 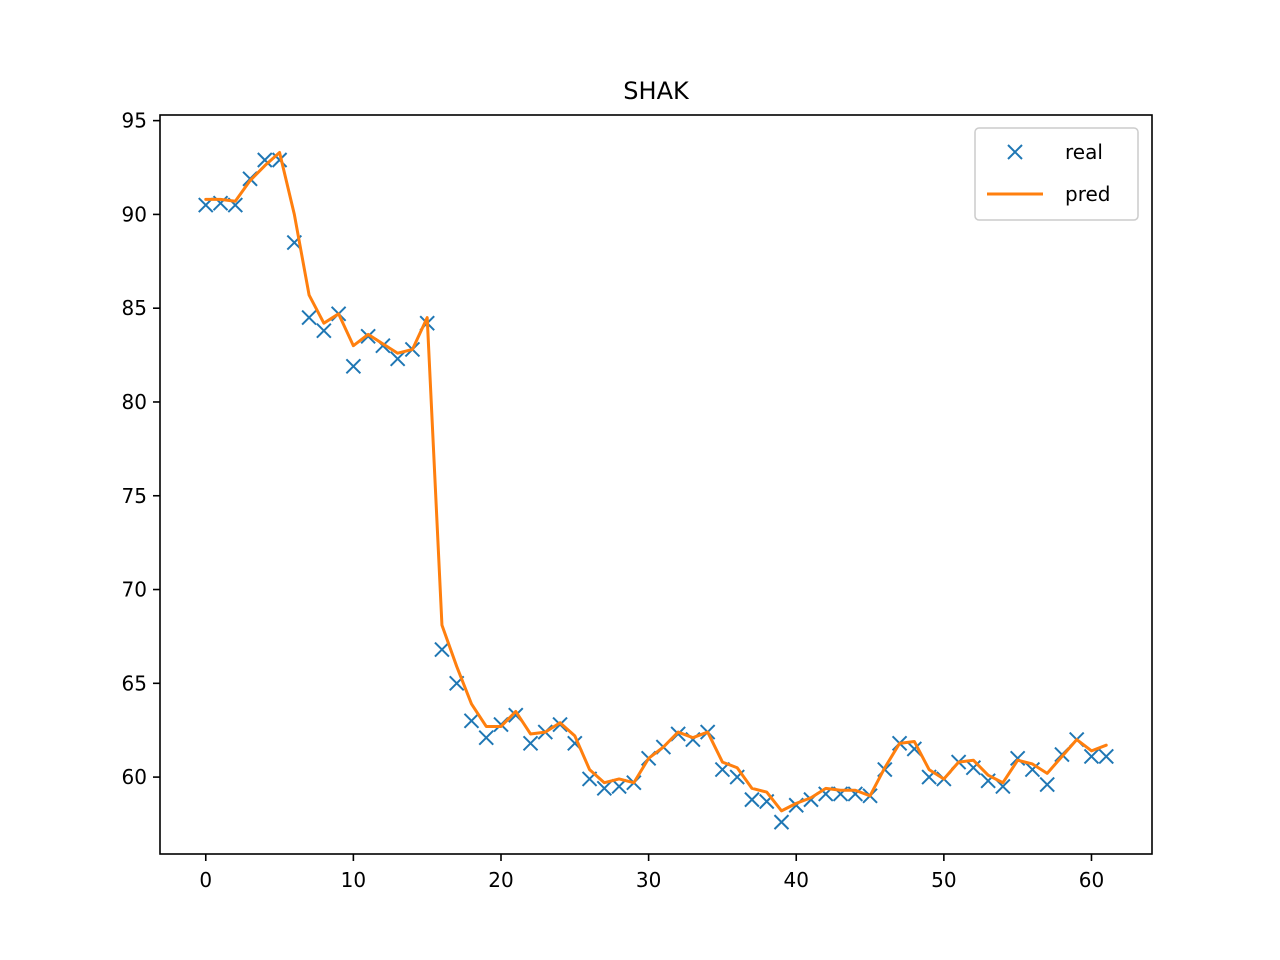 I want to click on x-tick-label: 50, so click(x=943, y=880).